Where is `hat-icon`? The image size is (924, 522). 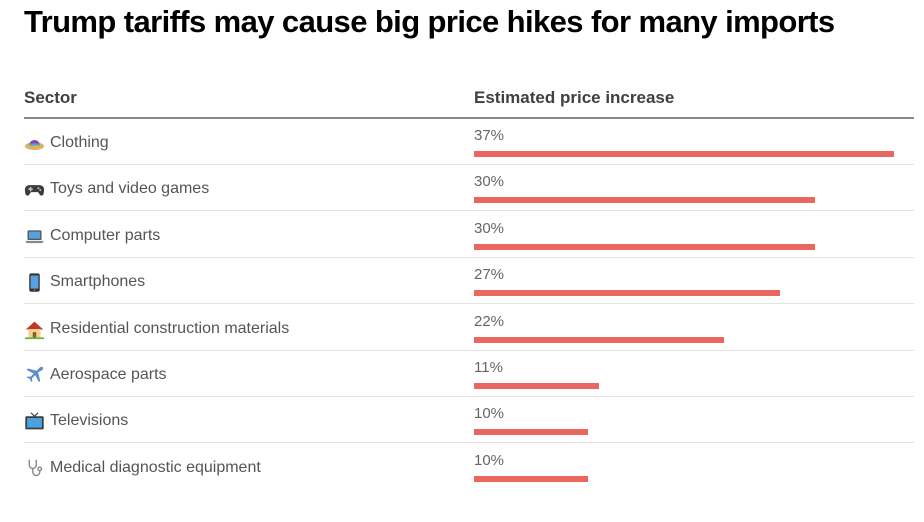 hat-icon is located at coordinates (34, 143).